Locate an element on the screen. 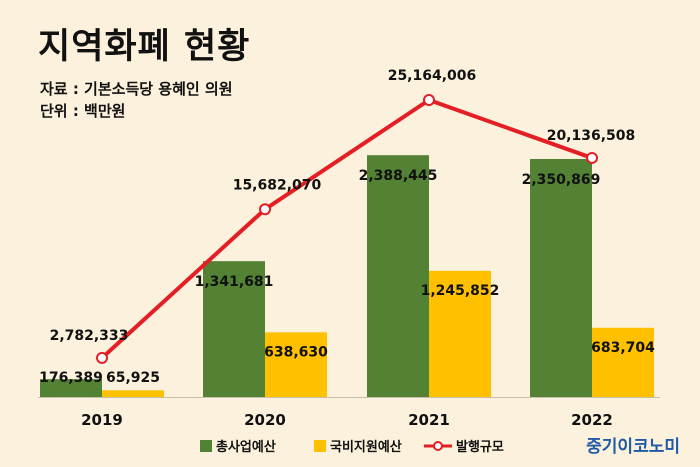  bar-국비지원예산-2021 is located at coordinates (460, 333).